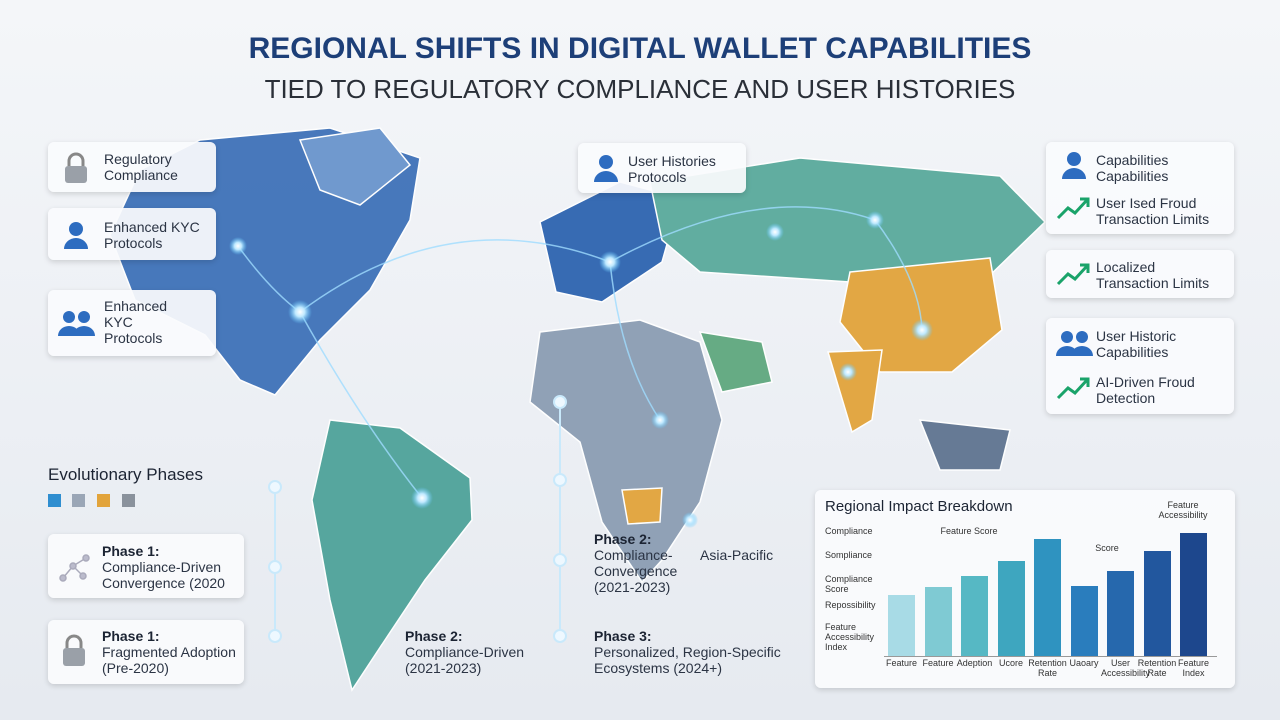 The height and width of the screenshot is (720, 1280). Describe the element at coordinates (131, 551) in the screenshot. I see `phase-heading: Phase 1:` at that location.